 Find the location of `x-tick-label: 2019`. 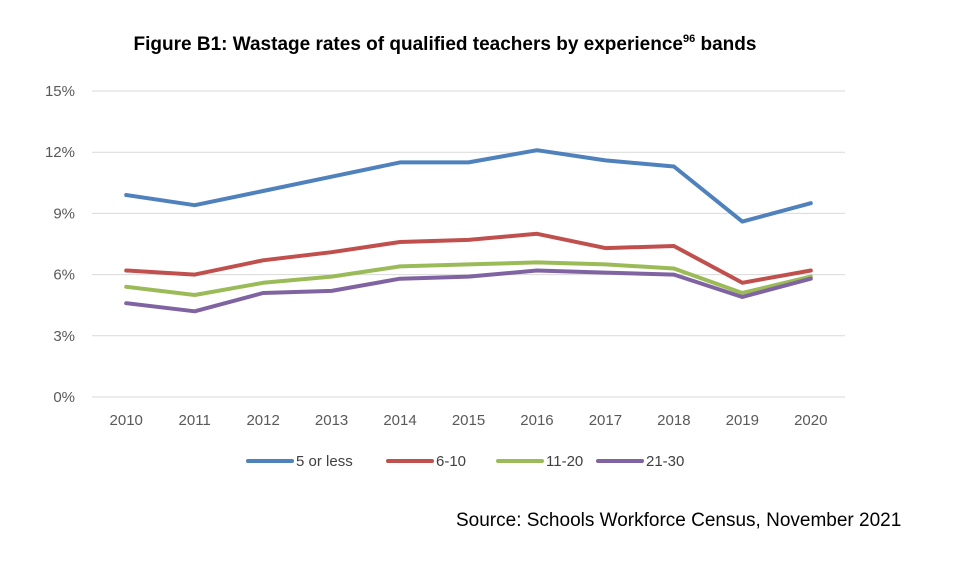

x-tick-label: 2019 is located at coordinates (742, 420).